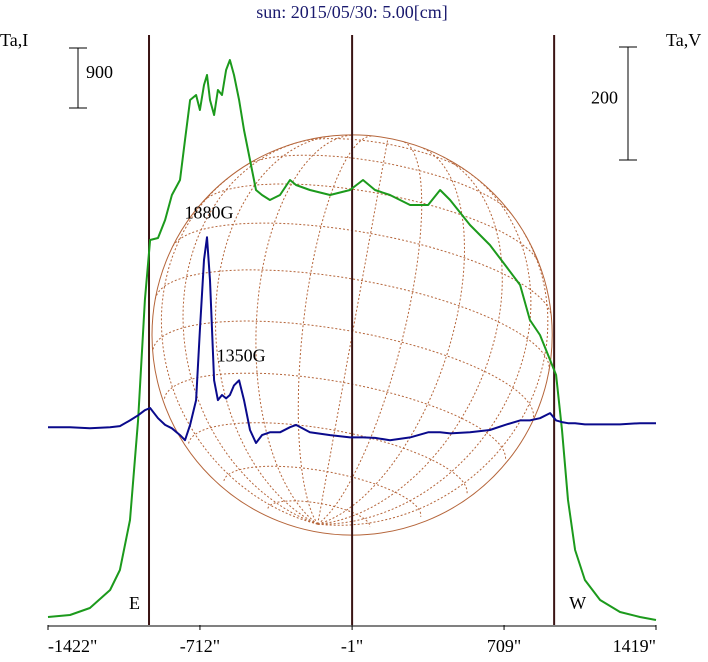  What do you see at coordinates (634, 646) in the screenshot?
I see `x-tick-label: 1419"` at bounding box center [634, 646].